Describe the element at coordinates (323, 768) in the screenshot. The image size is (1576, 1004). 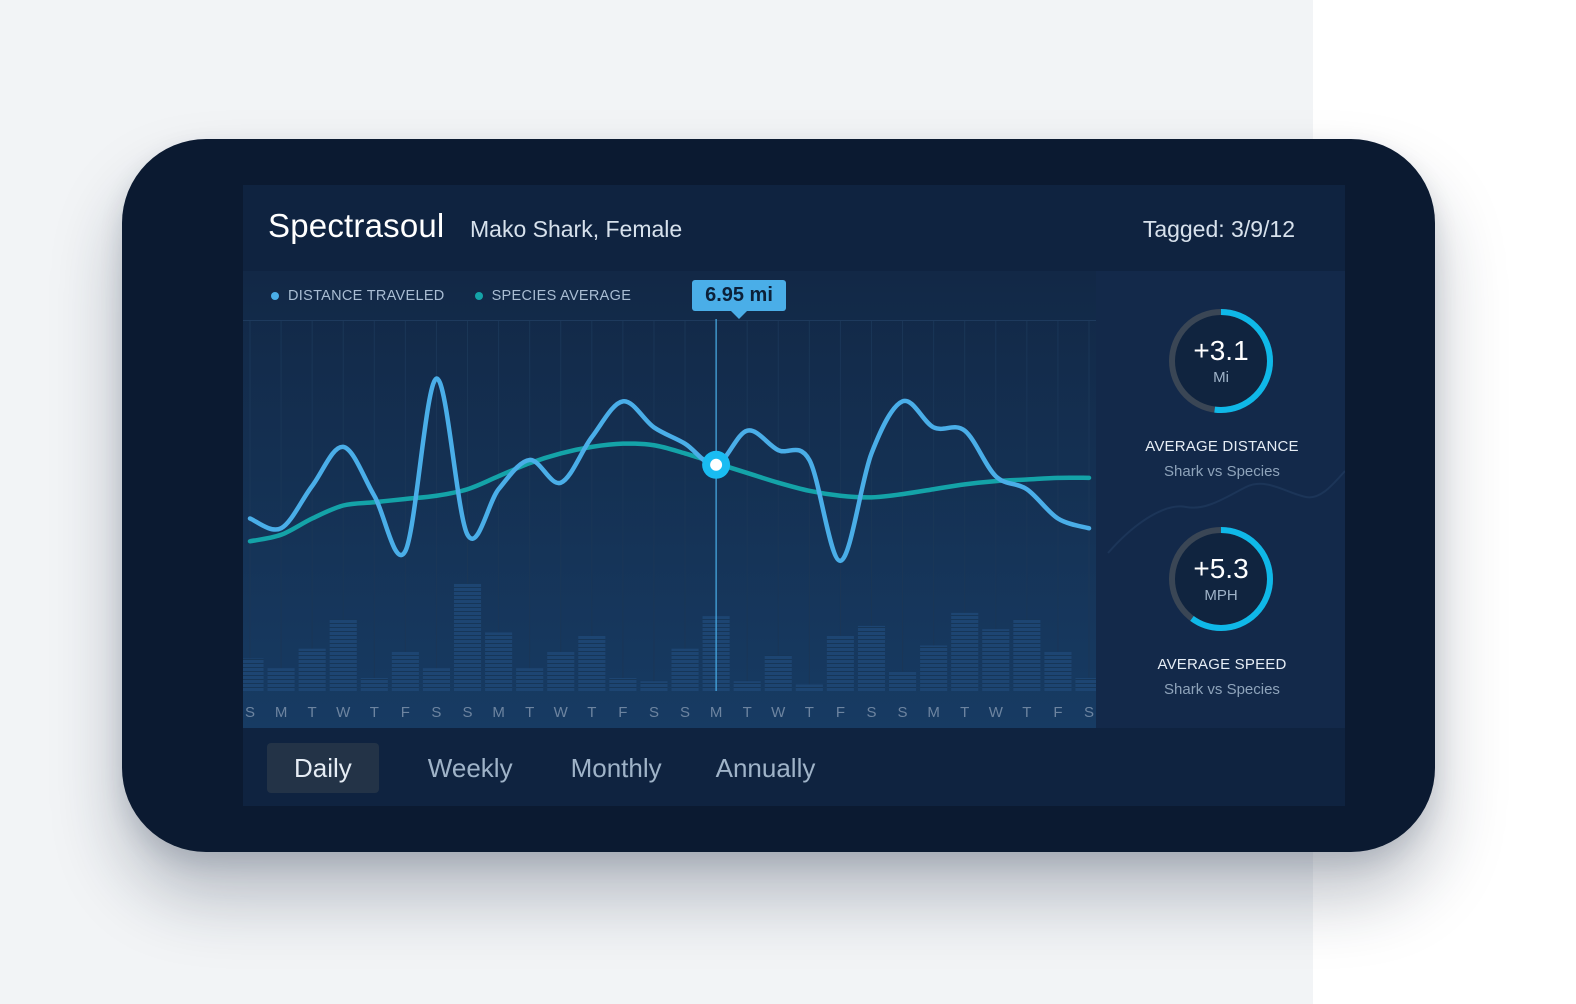
I see `tab-daily: Daily` at that location.